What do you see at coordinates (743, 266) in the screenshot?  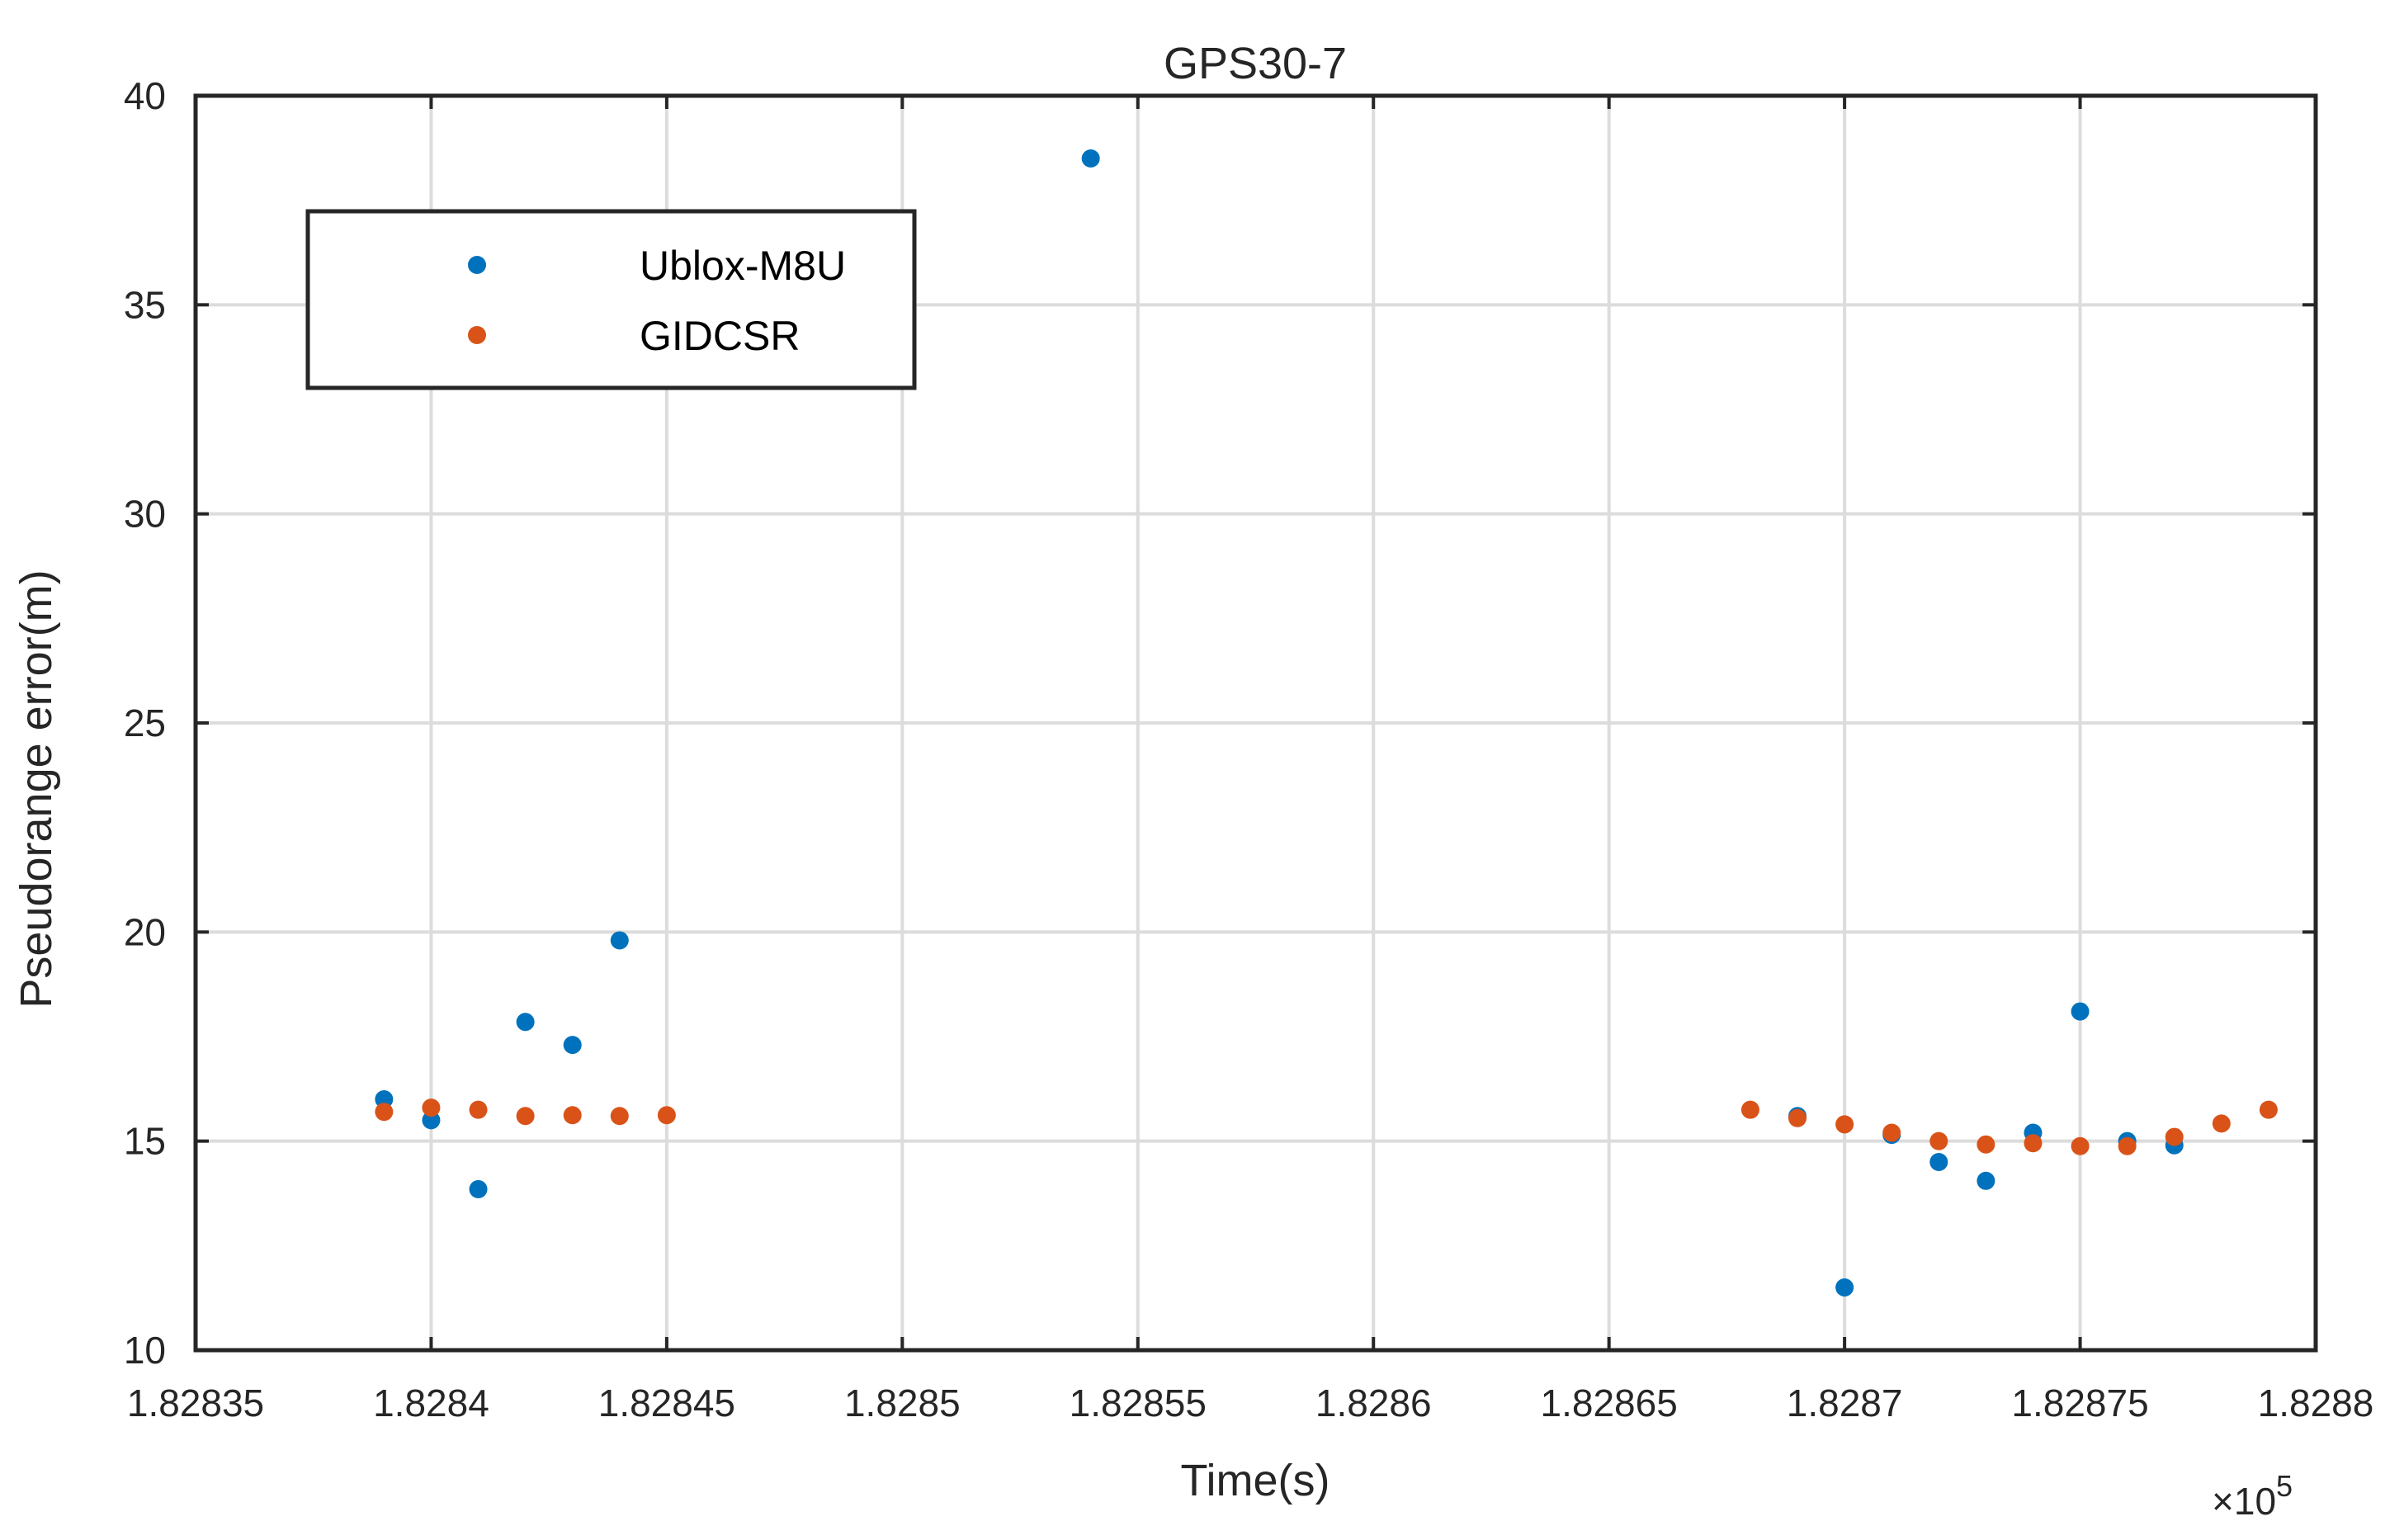 I see `legend-label-ublox: Ublox-M8U` at bounding box center [743, 266].